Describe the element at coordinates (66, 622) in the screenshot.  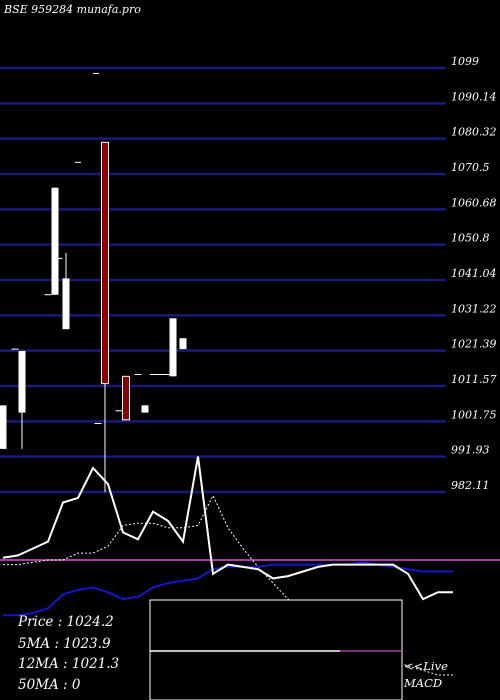
I see `price-readout: Price : 1024.2` at that location.